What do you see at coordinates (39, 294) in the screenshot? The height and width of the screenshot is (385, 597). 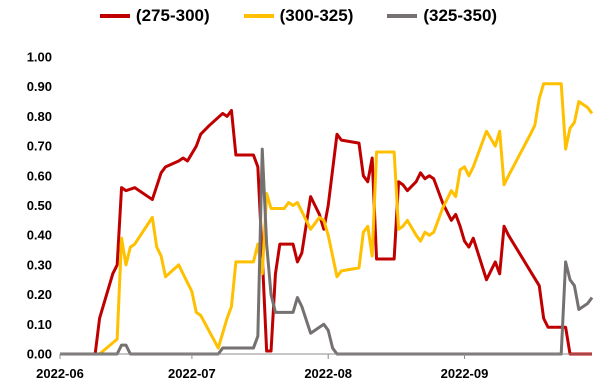 I see `y-tick-label-2: 0.20` at bounding box center [39, 294].